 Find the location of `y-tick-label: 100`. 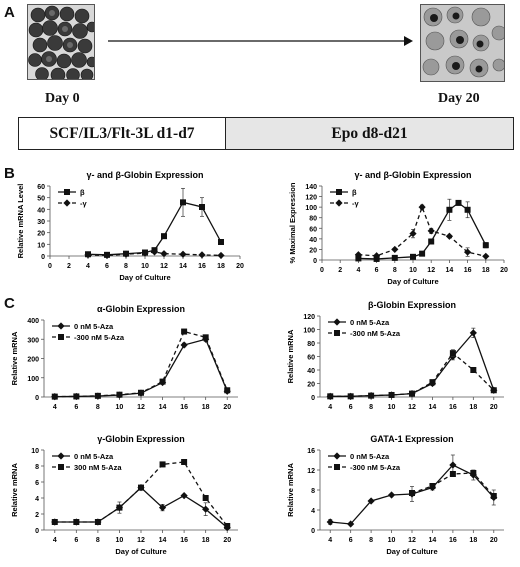

y-tick-label: 100 is located at coordinates (309, 331).